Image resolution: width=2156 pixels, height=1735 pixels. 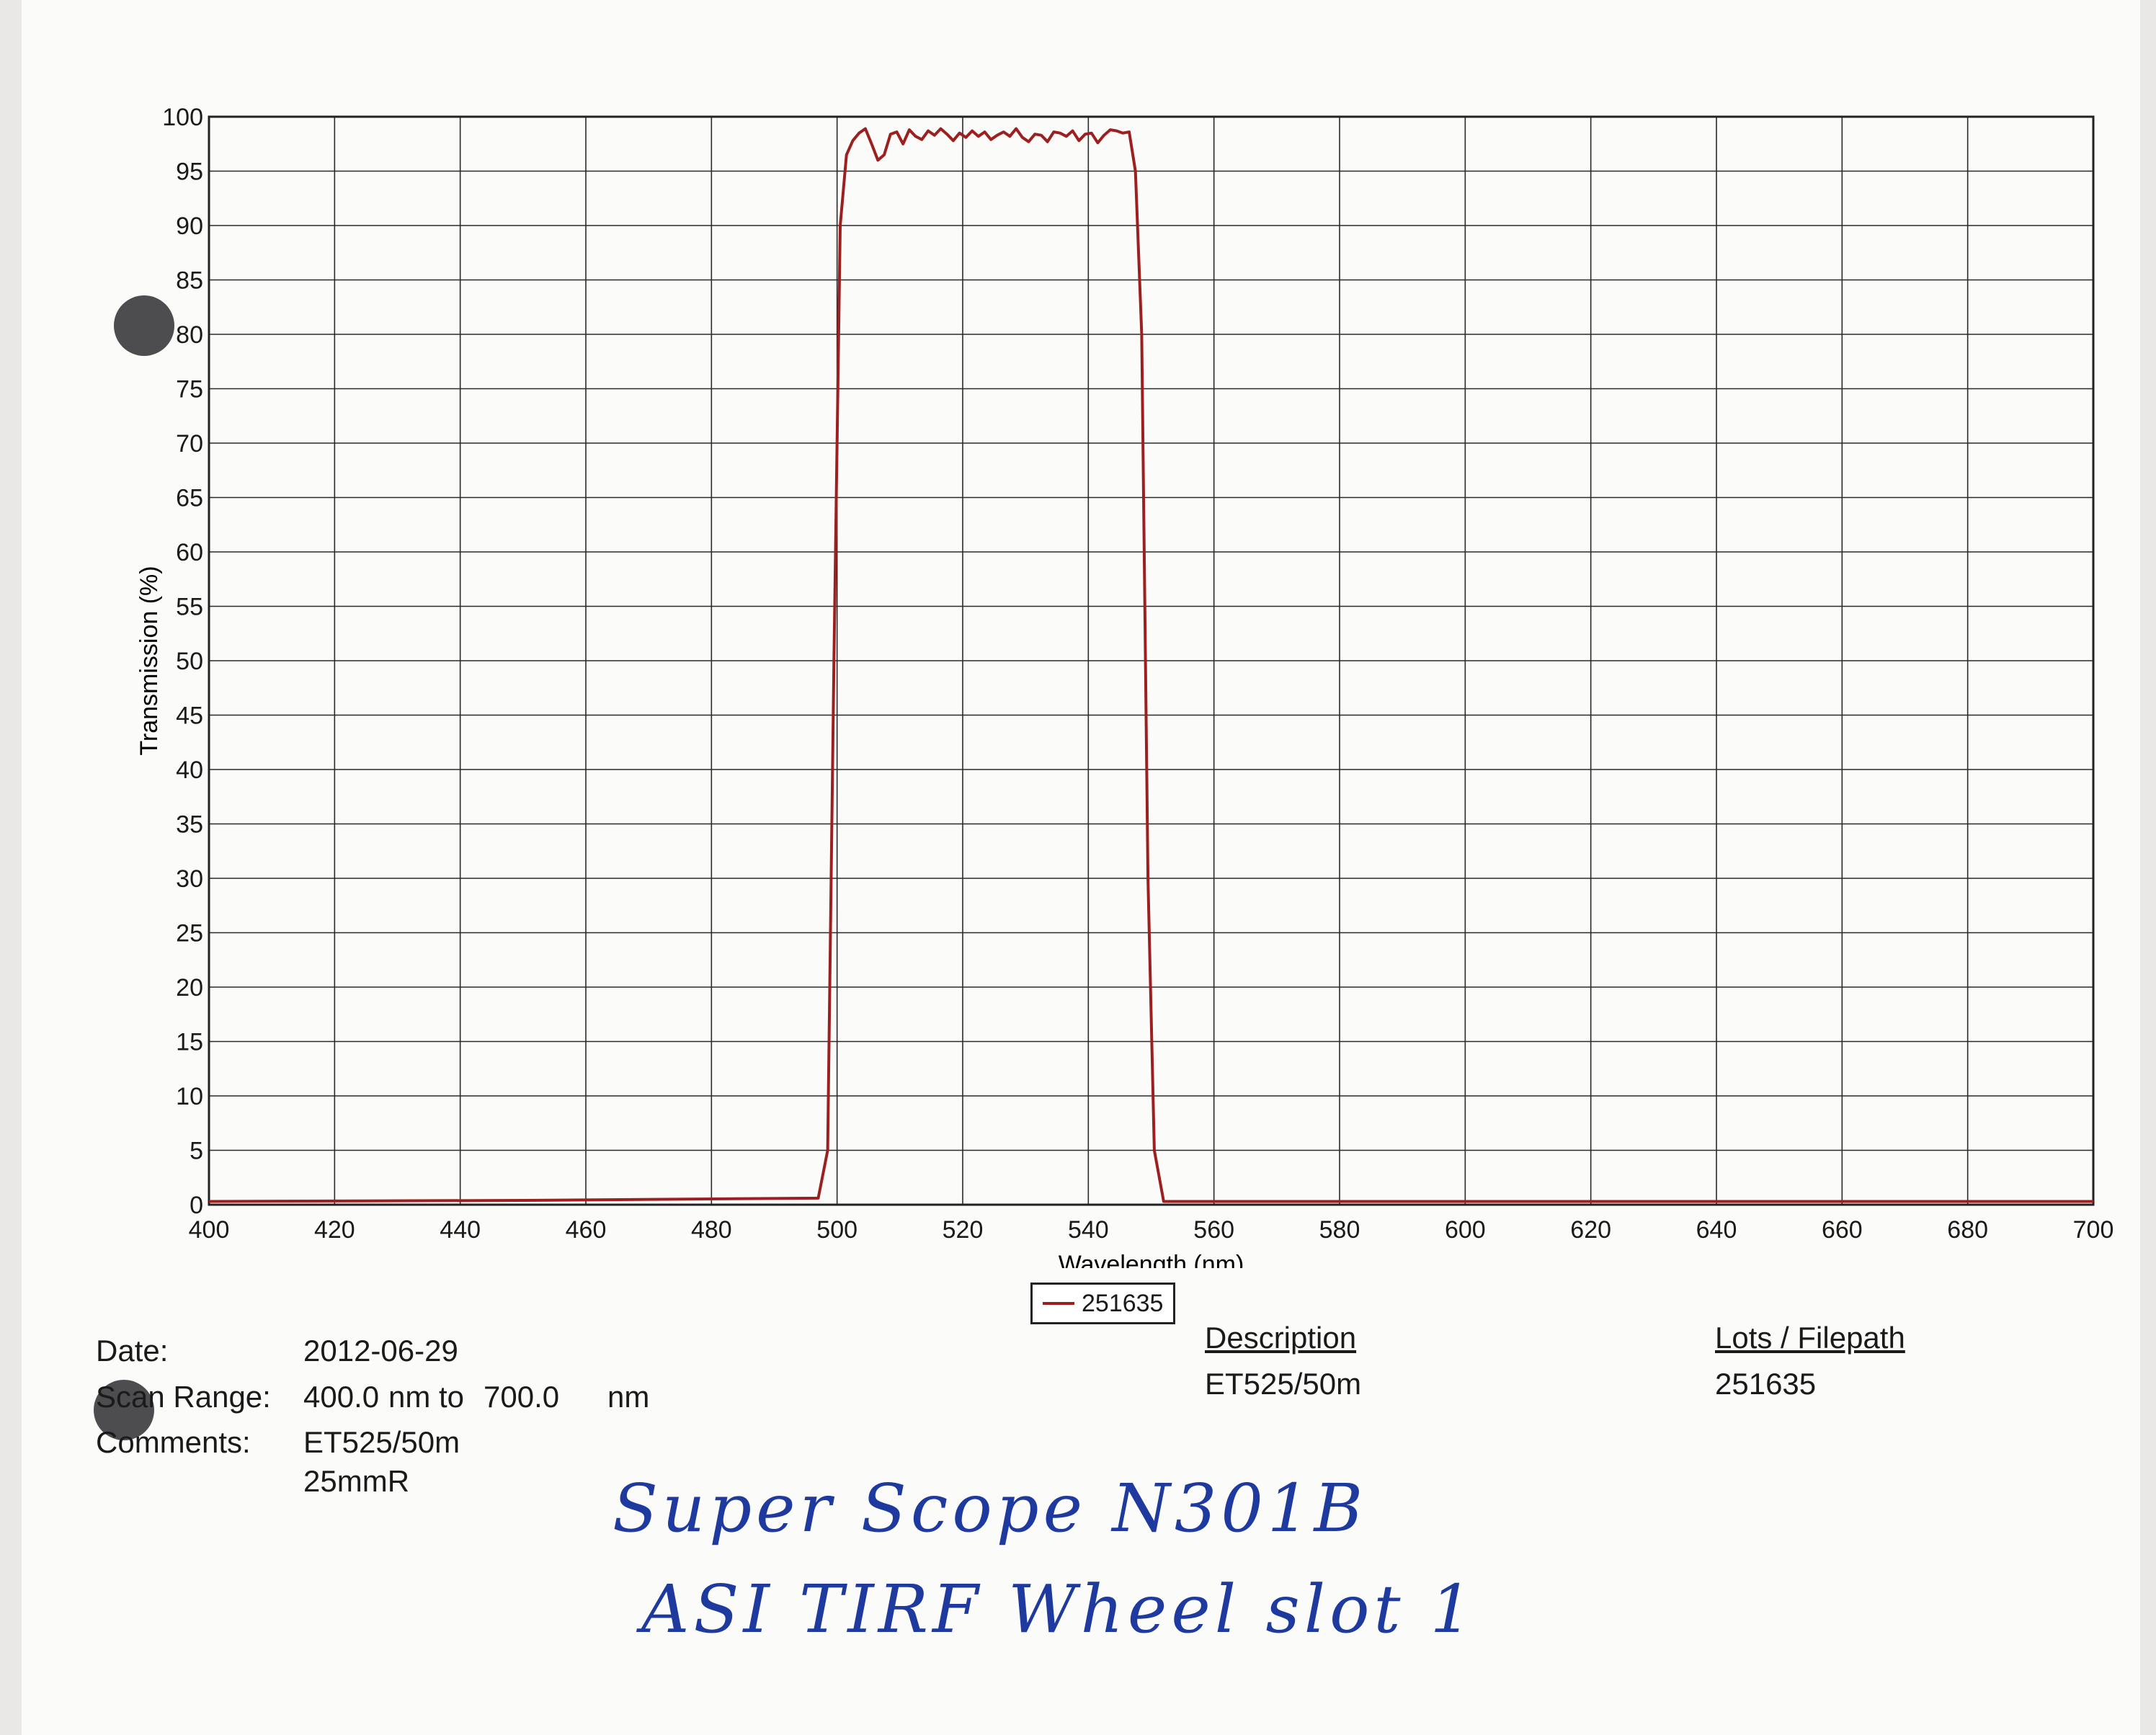 I want to click on x-axis-title: Wavelength (nm), so click(x=1151, y=1259).